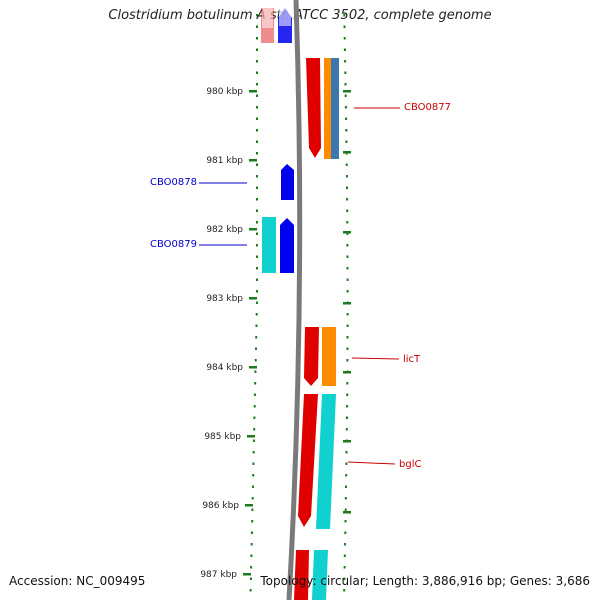  I want to click on feature-cbo0877-orange, so click(327, 108).